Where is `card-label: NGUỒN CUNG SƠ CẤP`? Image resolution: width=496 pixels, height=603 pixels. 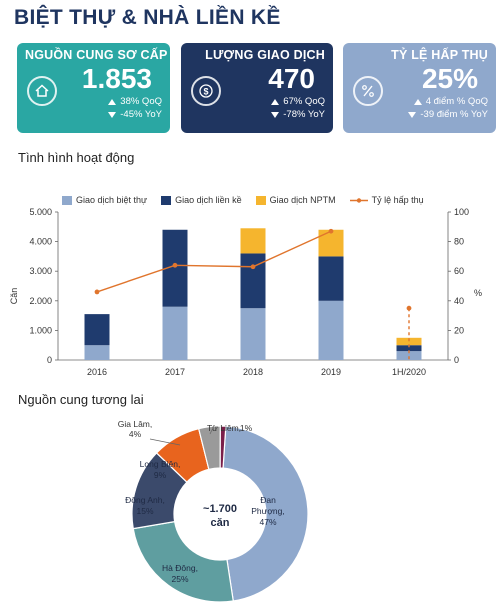 card-label: NGUỒN CUNG SƠ CẤP is located at coordinates (96, 55).